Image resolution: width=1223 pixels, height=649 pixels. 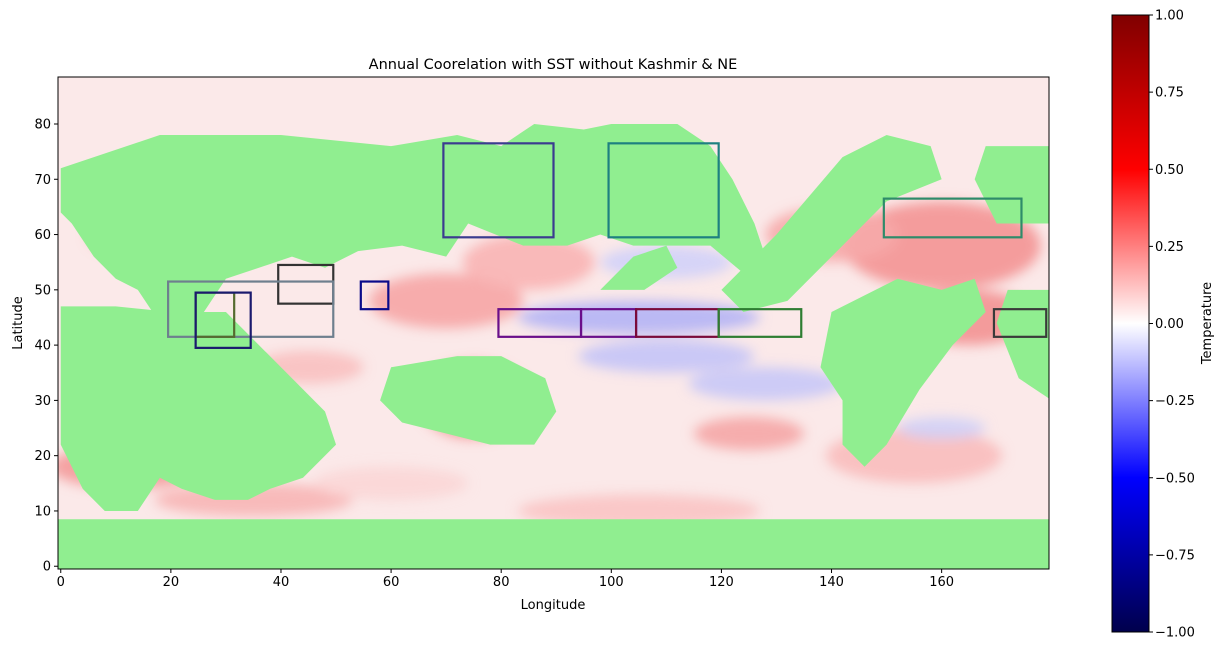 I want to click on y-tick-label: 70, so click(x=42, y=180).